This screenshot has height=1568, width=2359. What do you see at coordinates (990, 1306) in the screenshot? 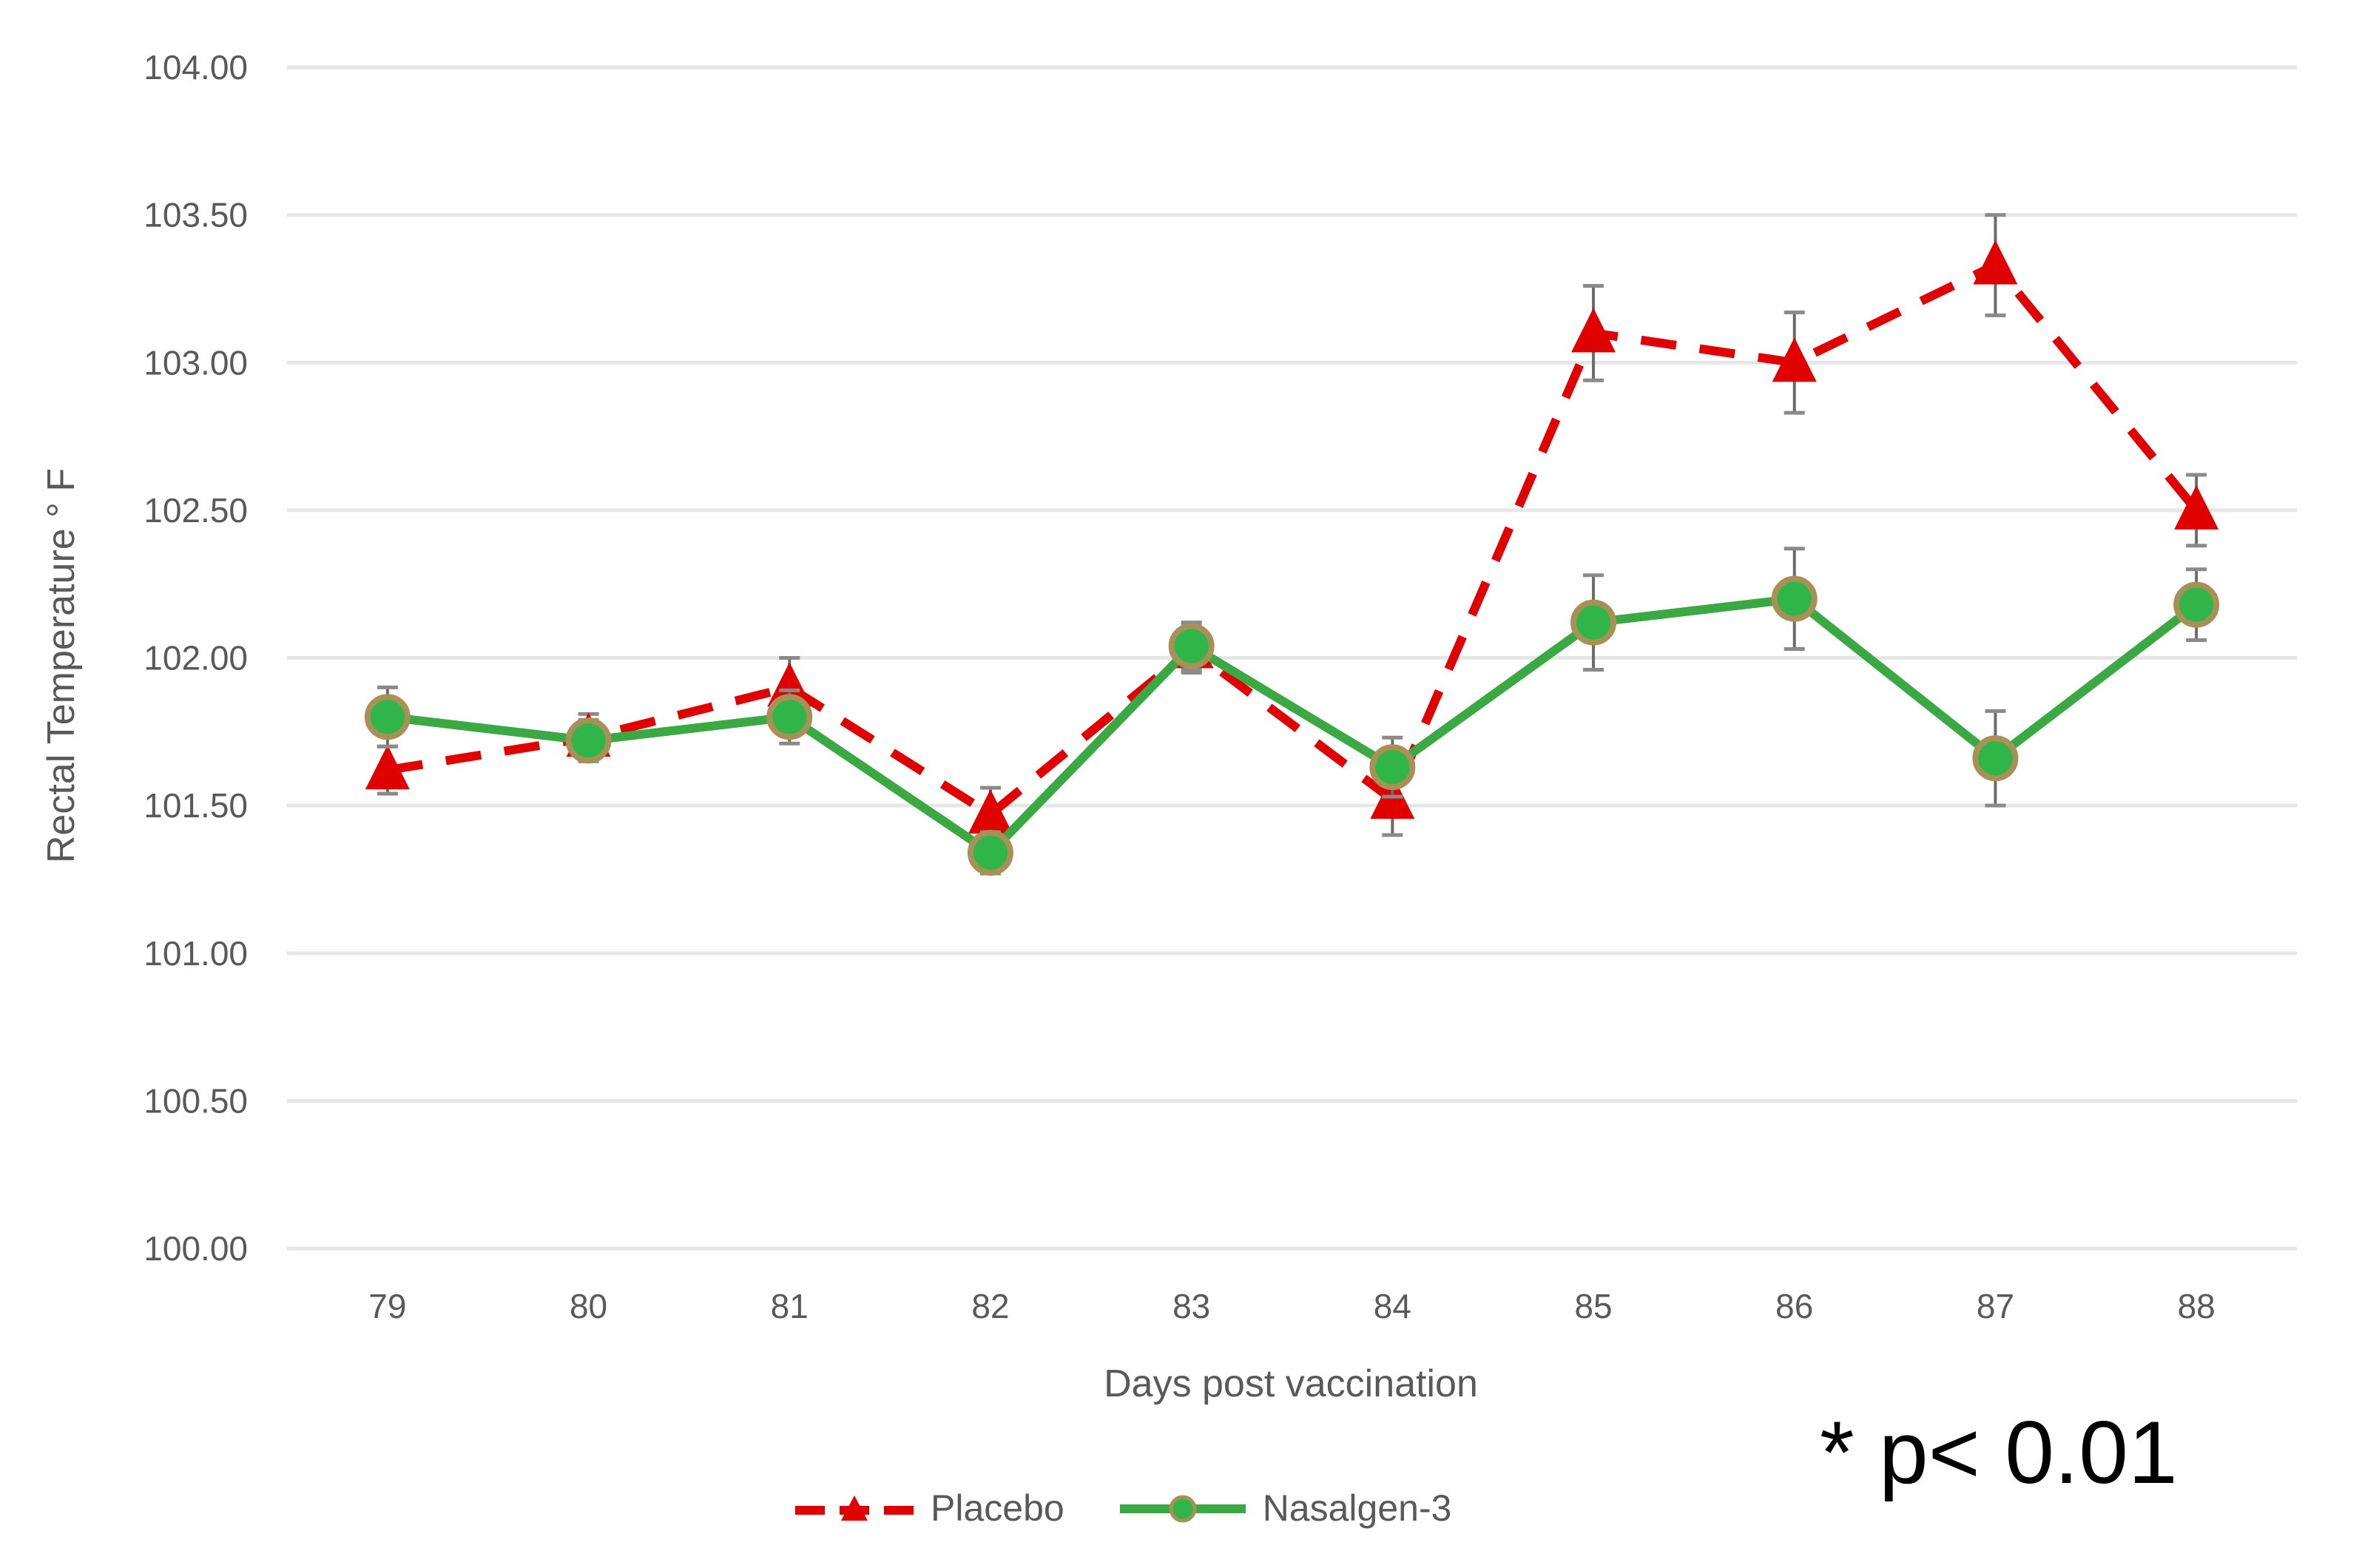
I see `x-tick-label: 82` at bounding box center [990, 1306].